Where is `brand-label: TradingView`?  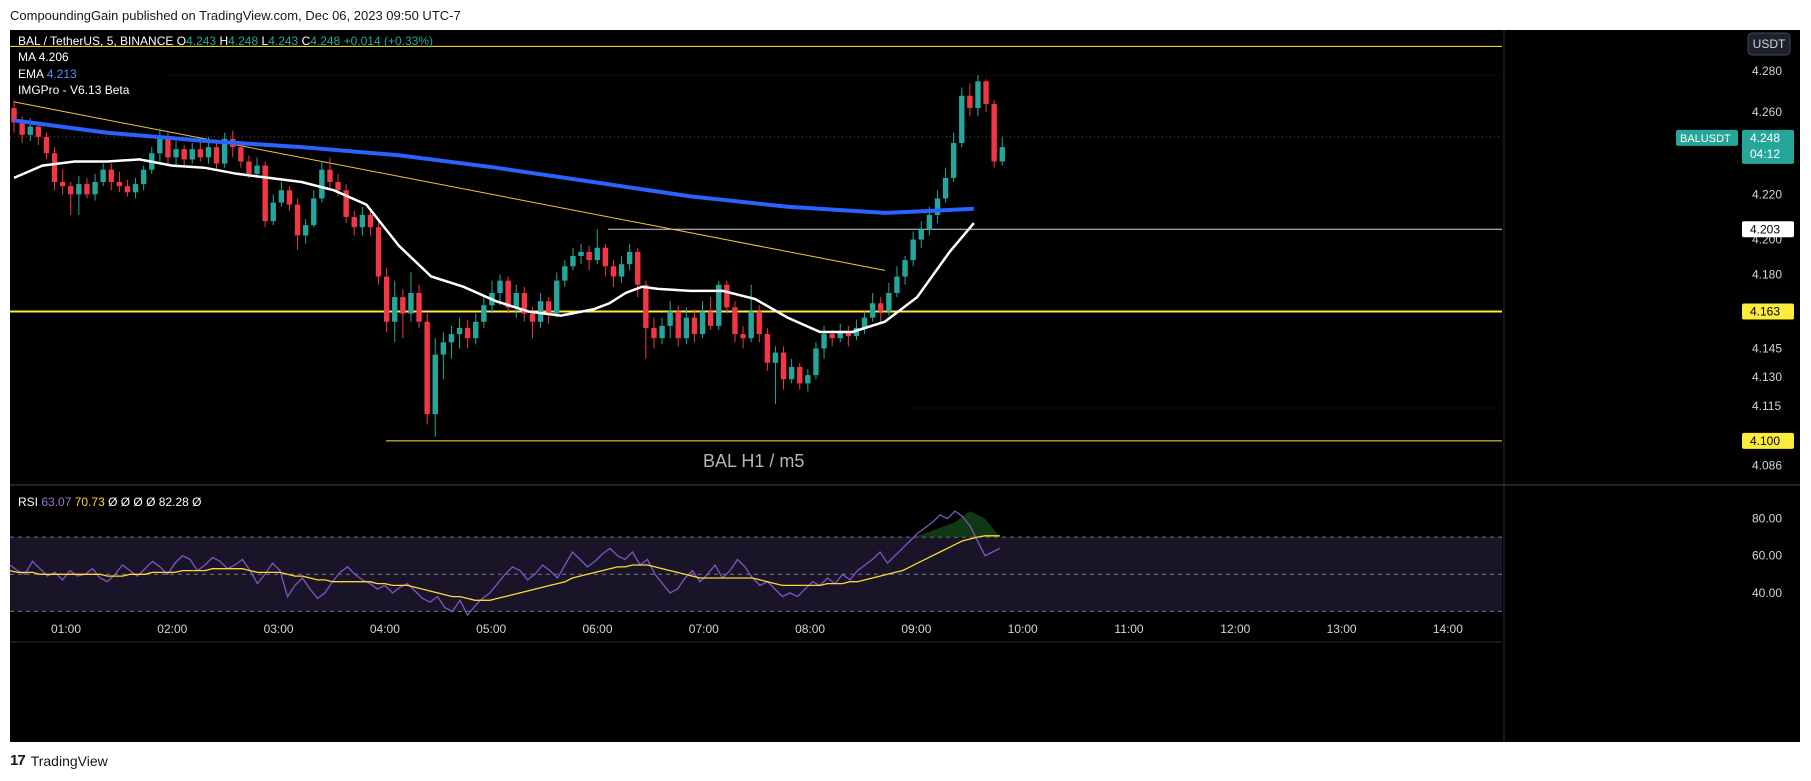 brand-label: TradingView is located at coordinates (69, 760).